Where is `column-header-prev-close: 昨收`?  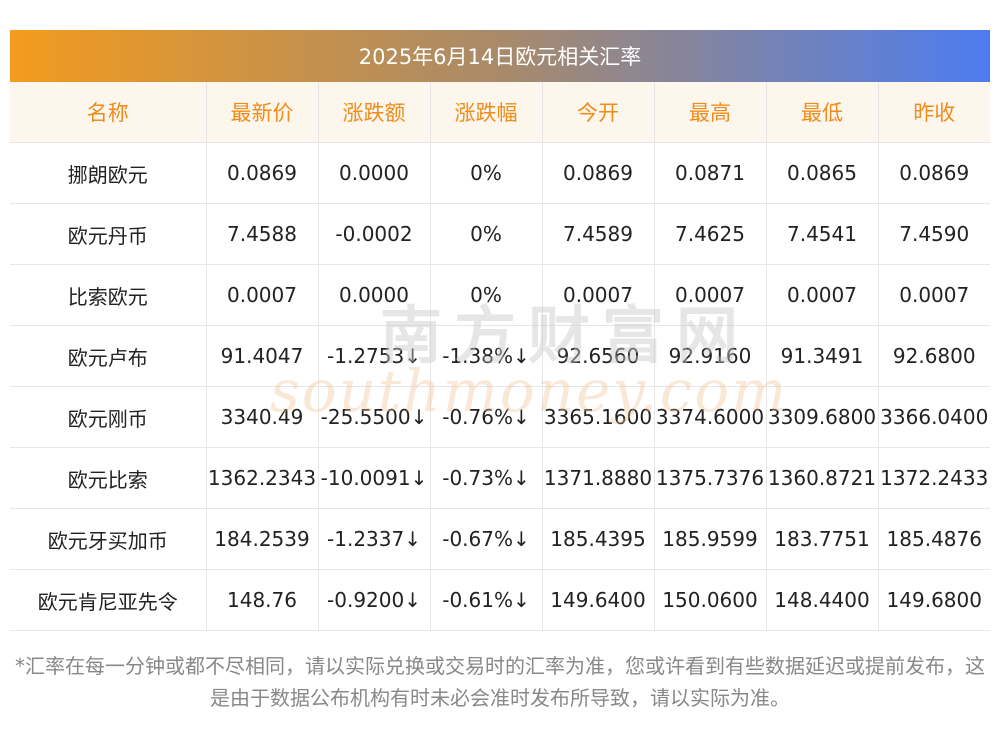 column-header-prev-close: 昨收 is located at coordinates (934, 112).